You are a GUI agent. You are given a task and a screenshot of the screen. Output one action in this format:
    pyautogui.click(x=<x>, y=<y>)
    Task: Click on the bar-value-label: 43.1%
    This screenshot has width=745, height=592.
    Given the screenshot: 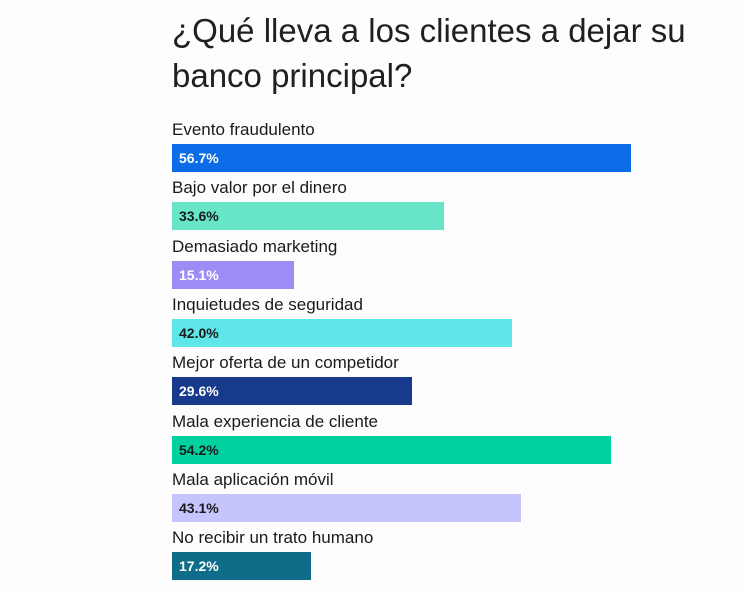 What is the action you would take?
    pyautogui.click(x=199, y=508)
    